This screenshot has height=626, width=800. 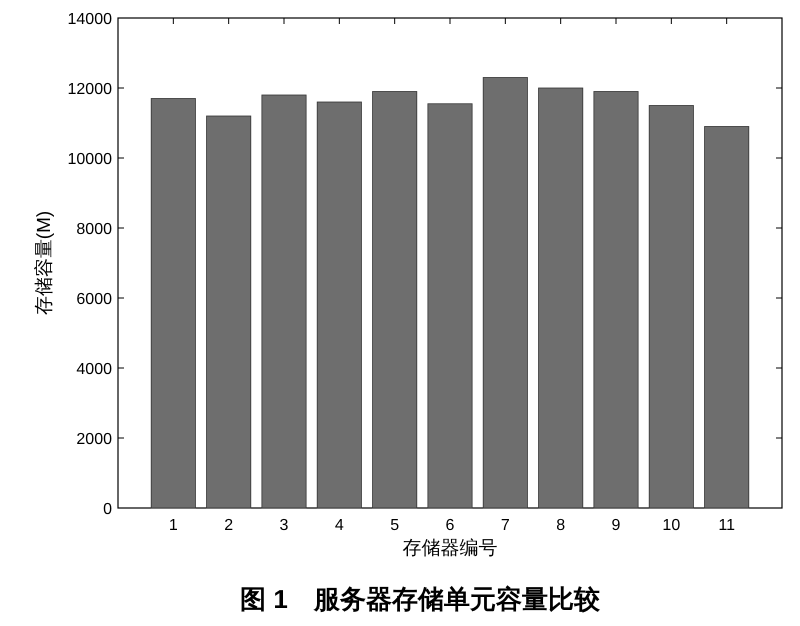 I want to click on x-tick-label: 1, so click(x=173, y=525).